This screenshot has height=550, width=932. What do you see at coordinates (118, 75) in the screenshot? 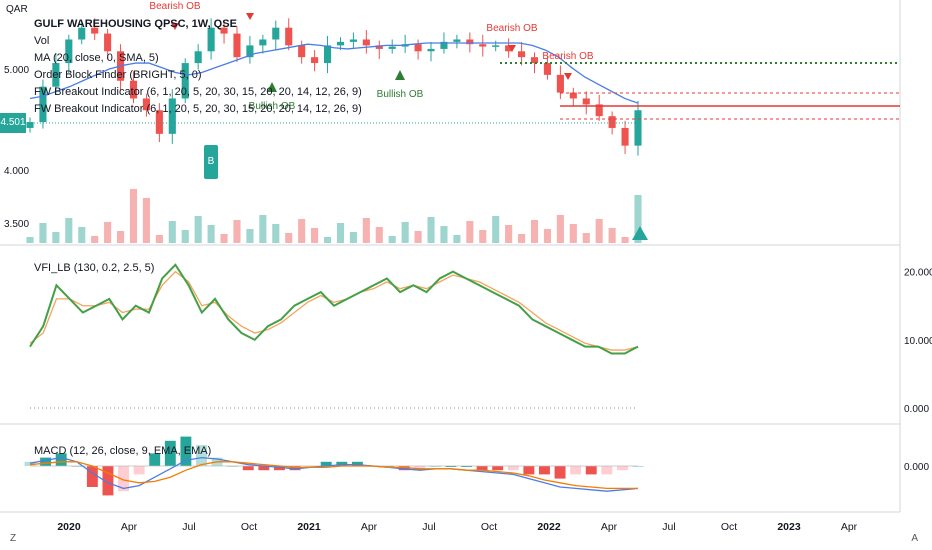
I see `legend-obf: Order Block Finder (BRIGHT, 5, 0)` at bounding box center [118, 75].